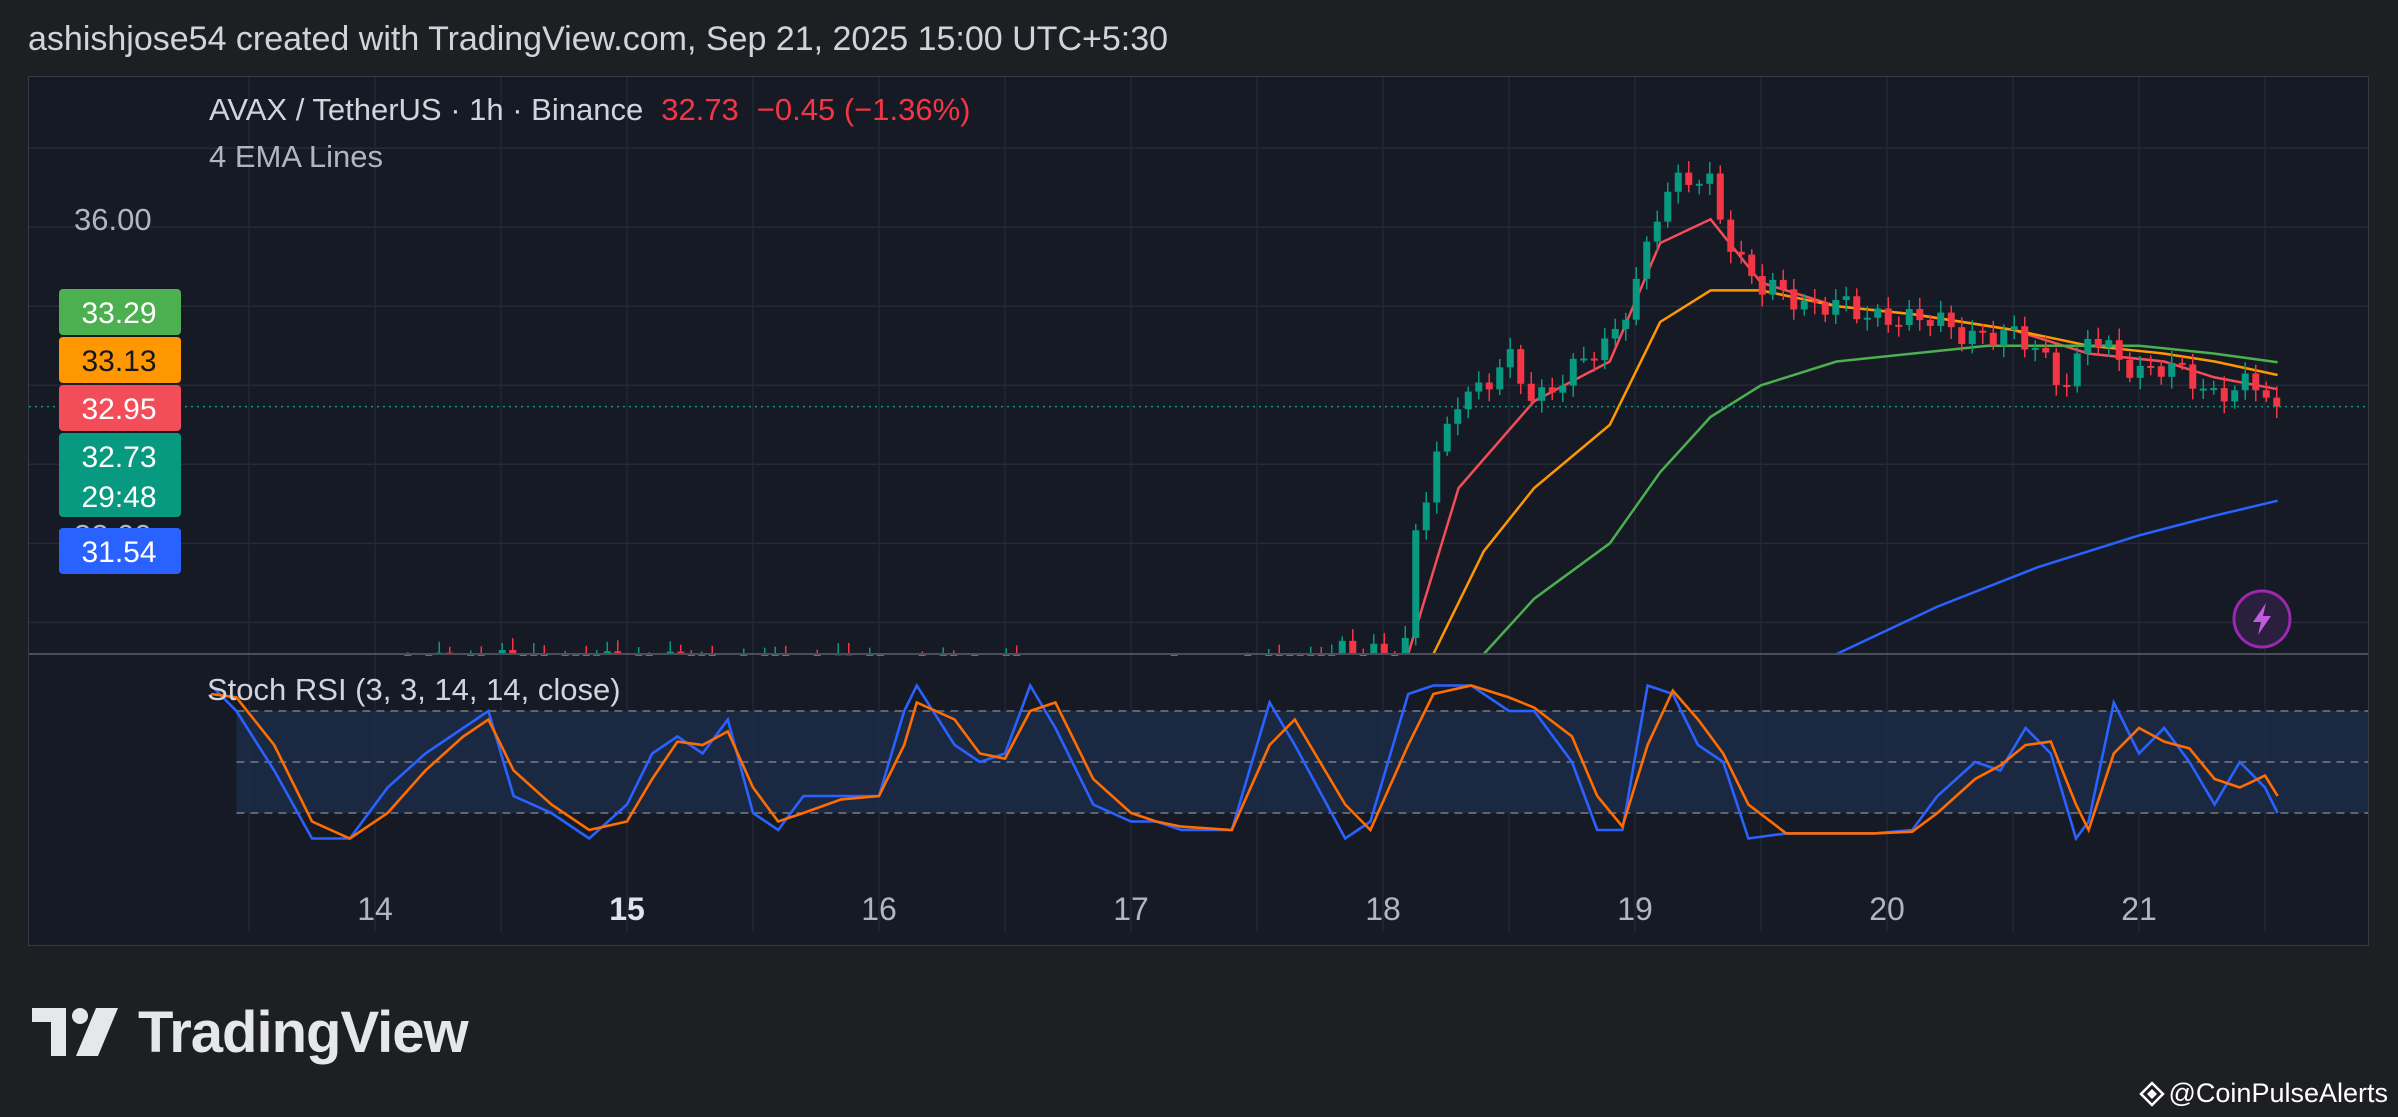  I want to click on price-badge: 31.54, so click(120, 551).